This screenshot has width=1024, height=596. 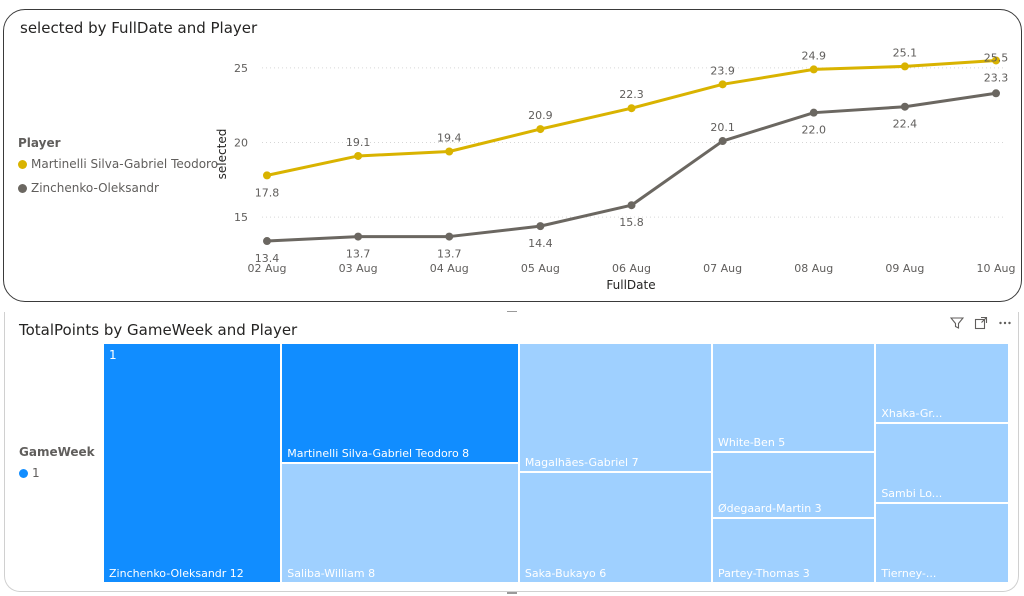 What do you see at coordinates (615, 408) in the screenshot?
I see `treemap-cell: Magalhães-Gabriel 7` at bounding box center [615, 408].